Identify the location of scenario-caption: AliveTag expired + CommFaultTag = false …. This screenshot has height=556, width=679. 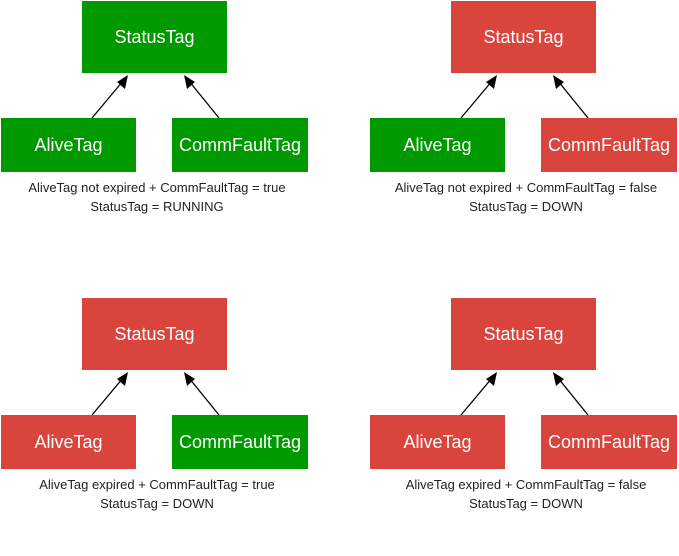
(524, 494).